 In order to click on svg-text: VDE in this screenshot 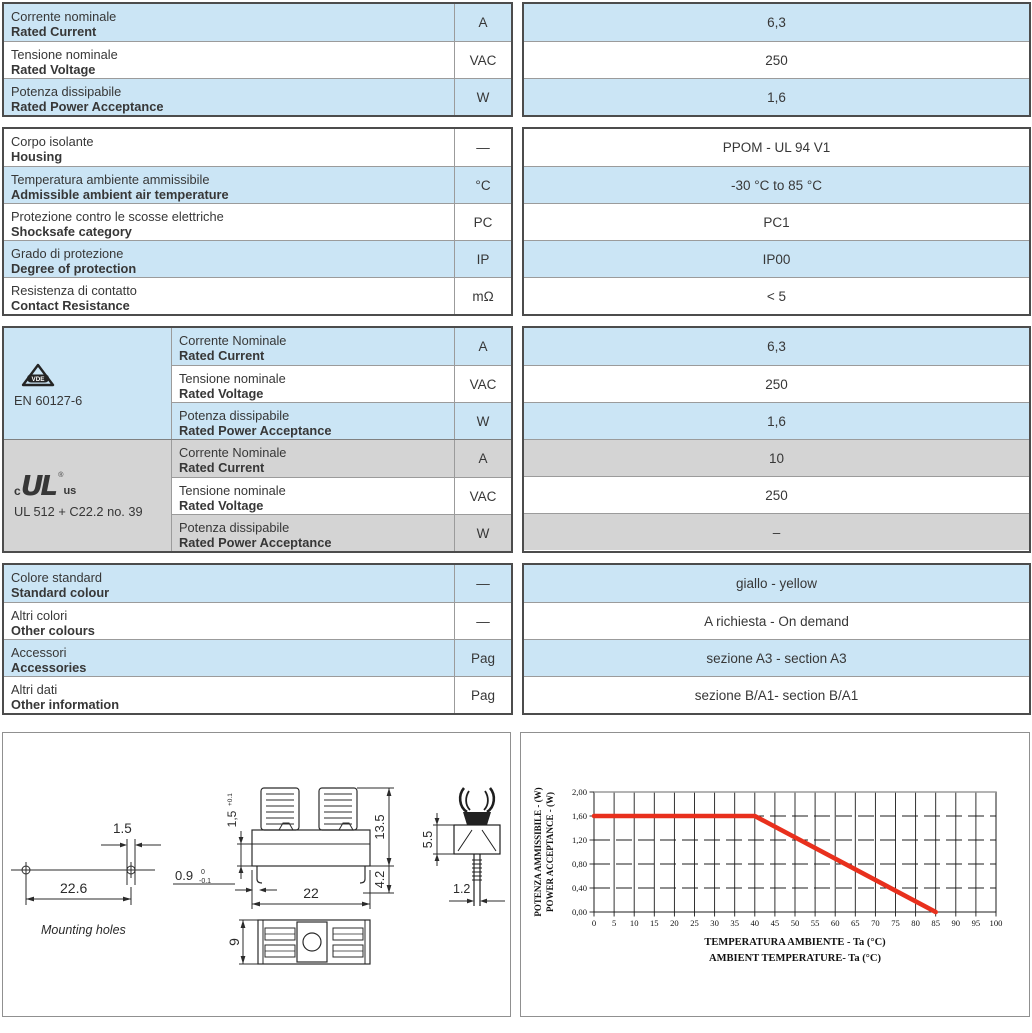, I will do `click(38, 378)`.